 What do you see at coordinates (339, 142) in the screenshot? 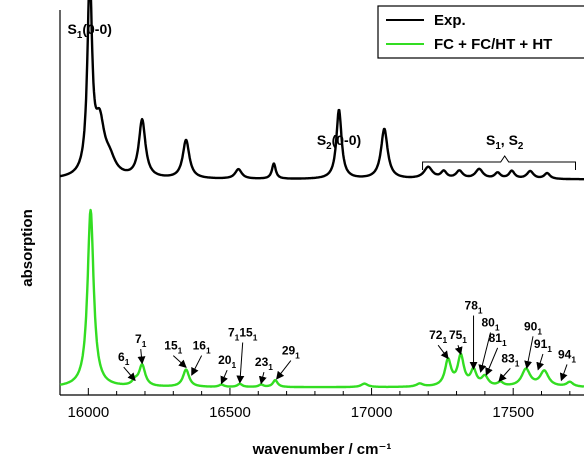
I see `annotation-s2-origin: S2(0-0)` at bounding box center [339, 142].